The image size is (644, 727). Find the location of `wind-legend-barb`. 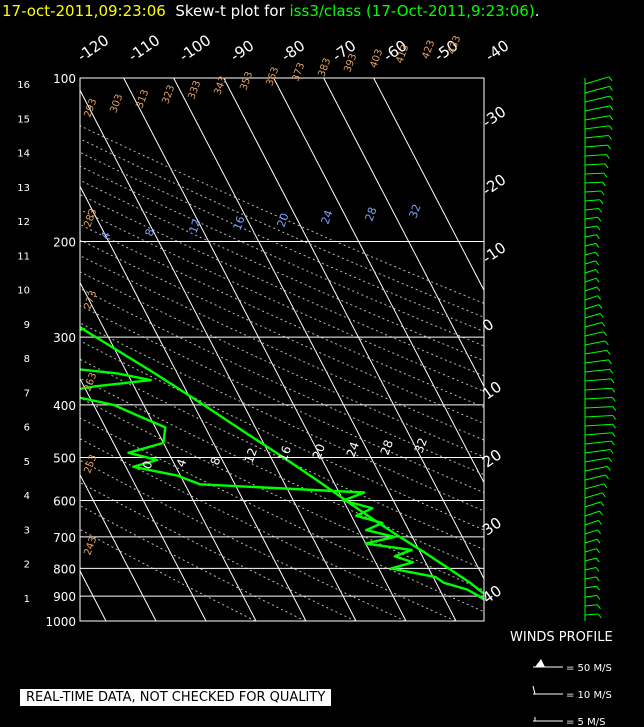

wind-legend-barb is located at coordinates (534, 690).